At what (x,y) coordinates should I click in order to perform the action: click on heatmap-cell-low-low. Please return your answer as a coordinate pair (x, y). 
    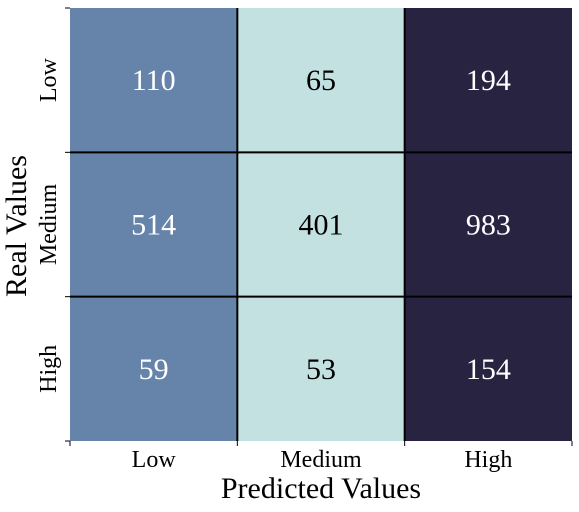
    Looking at the image, I should click on (154, 80).